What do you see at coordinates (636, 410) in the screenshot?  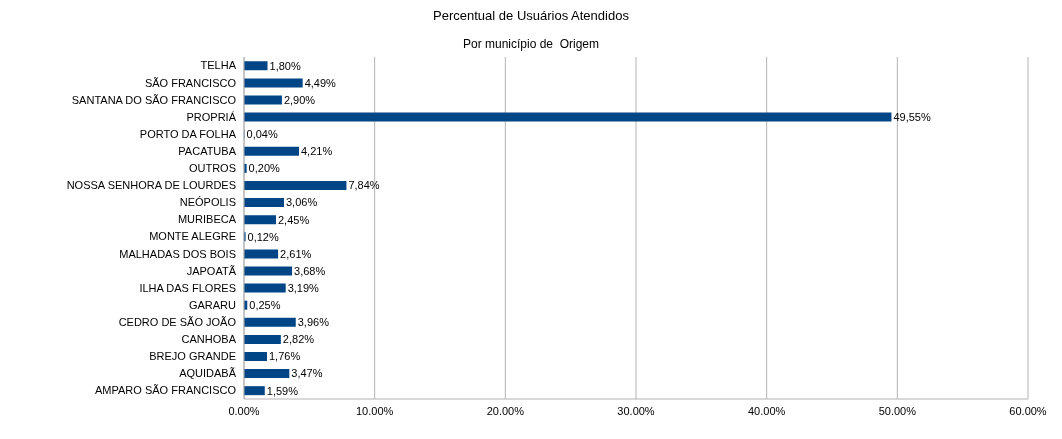 I see `x-tick-label: 30.00%` at bounding box center [636, 410].